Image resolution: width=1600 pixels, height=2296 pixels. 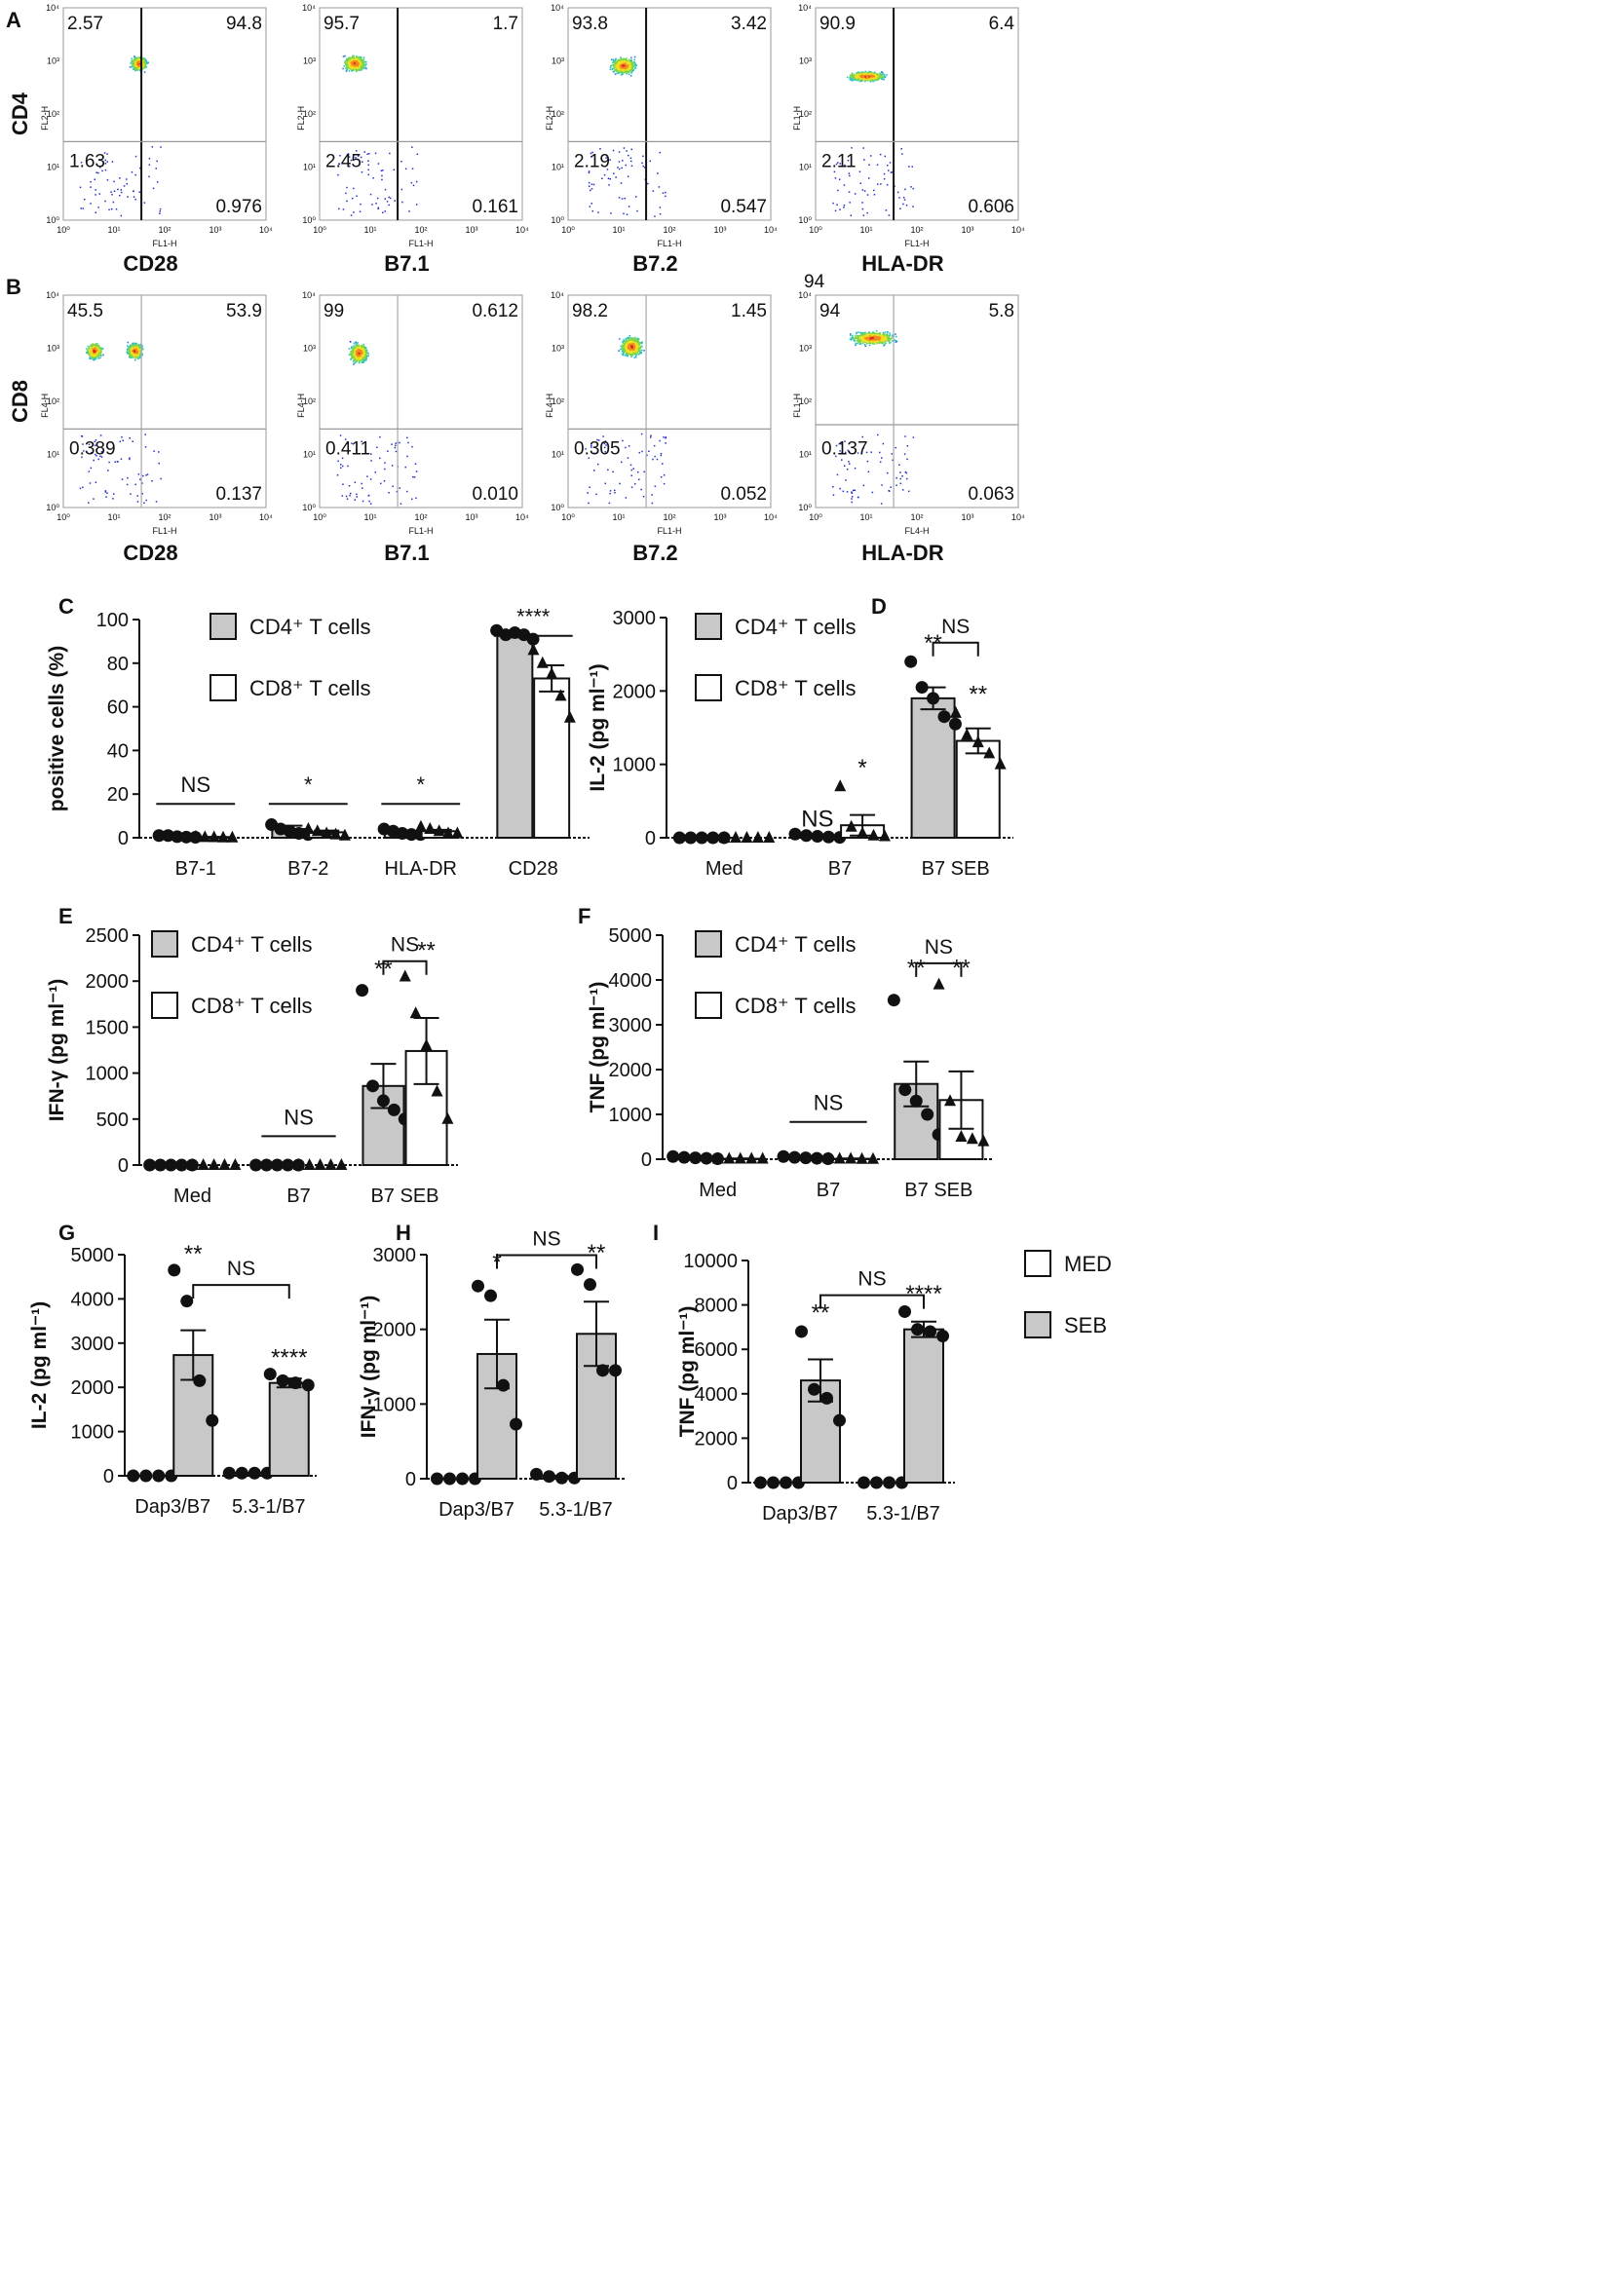 I want to click on x-tick-label: 10², so click(x=669, y=230).